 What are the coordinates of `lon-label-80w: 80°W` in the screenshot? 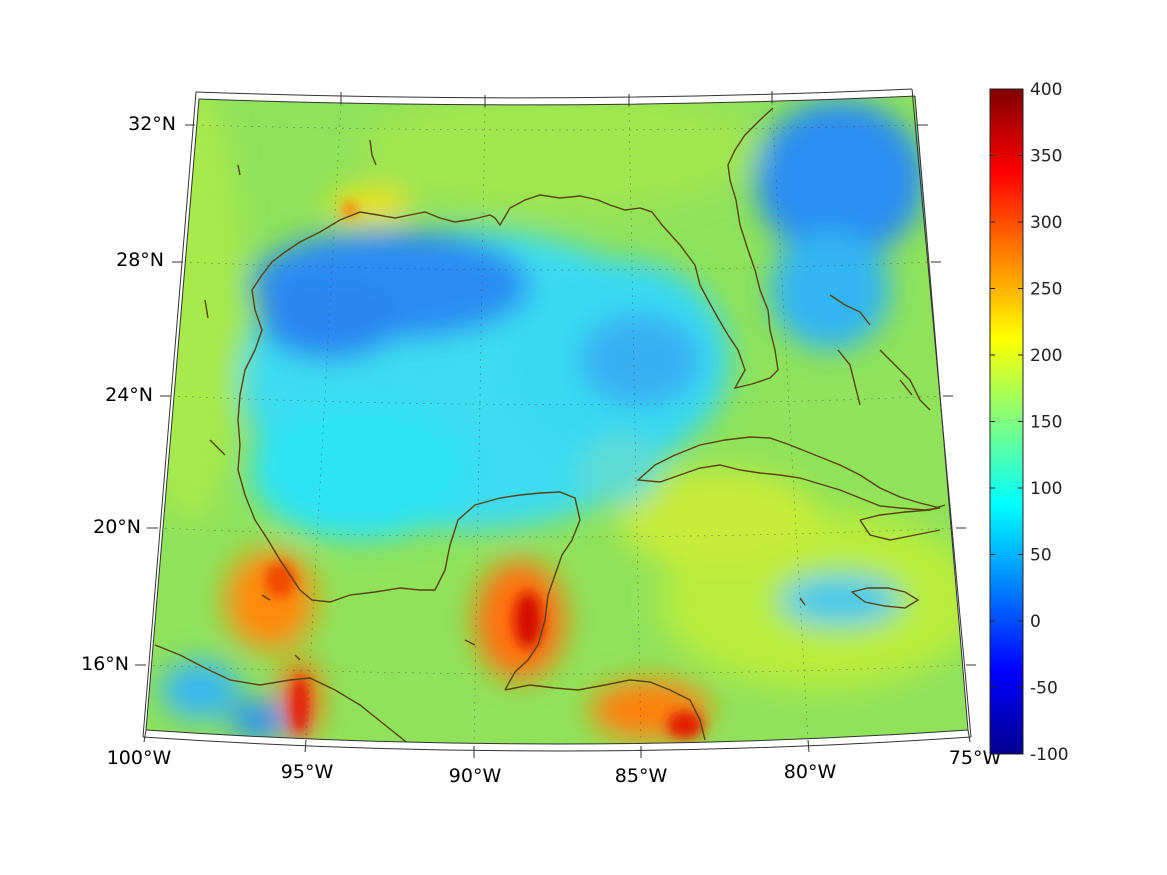 It's located at (810, 772).